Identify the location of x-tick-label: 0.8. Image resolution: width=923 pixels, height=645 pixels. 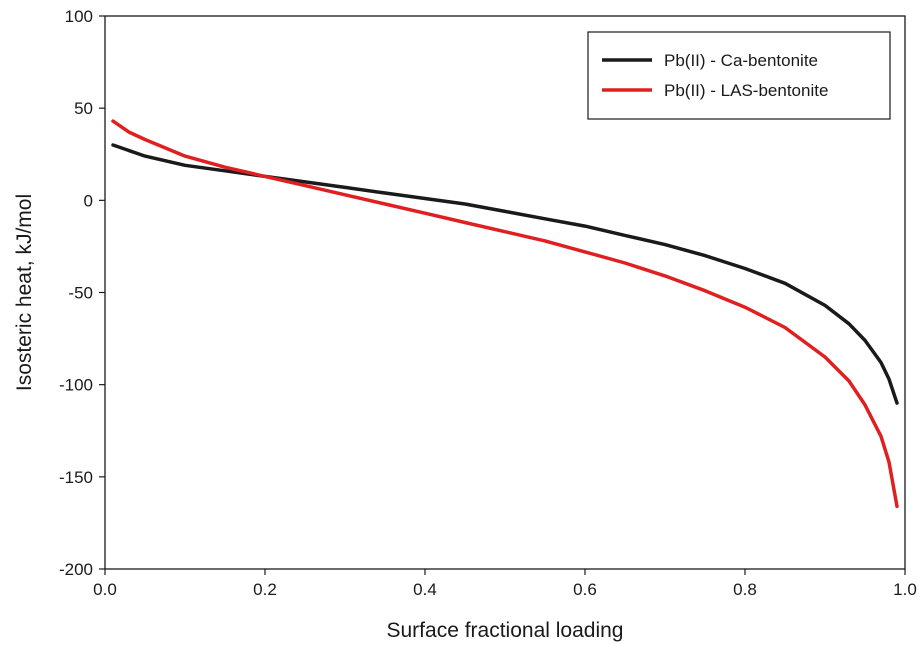
(745, 589).